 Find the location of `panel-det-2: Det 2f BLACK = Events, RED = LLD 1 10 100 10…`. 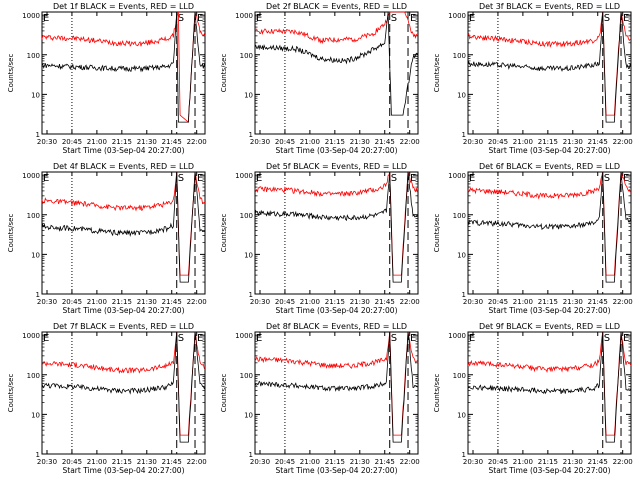

panel-det-2: Det 2f BLACK = Events, RED = LLD 1 10 100 10… is located at coordinates (320, 78).